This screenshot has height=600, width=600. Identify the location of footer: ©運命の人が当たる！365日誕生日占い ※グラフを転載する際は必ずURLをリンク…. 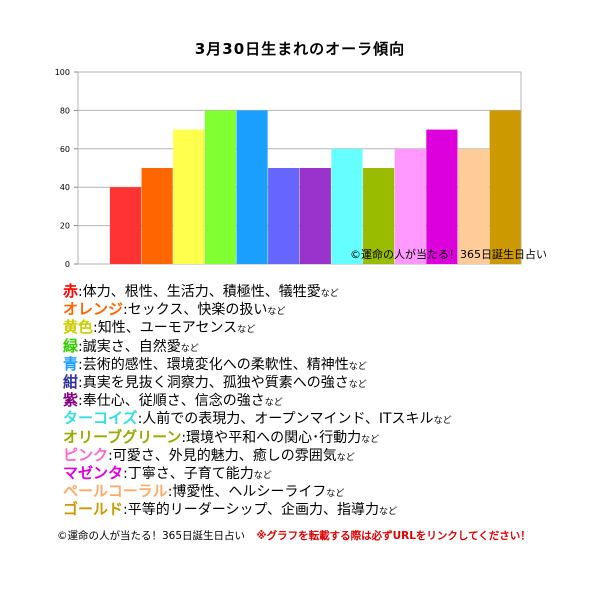
(294, 535).